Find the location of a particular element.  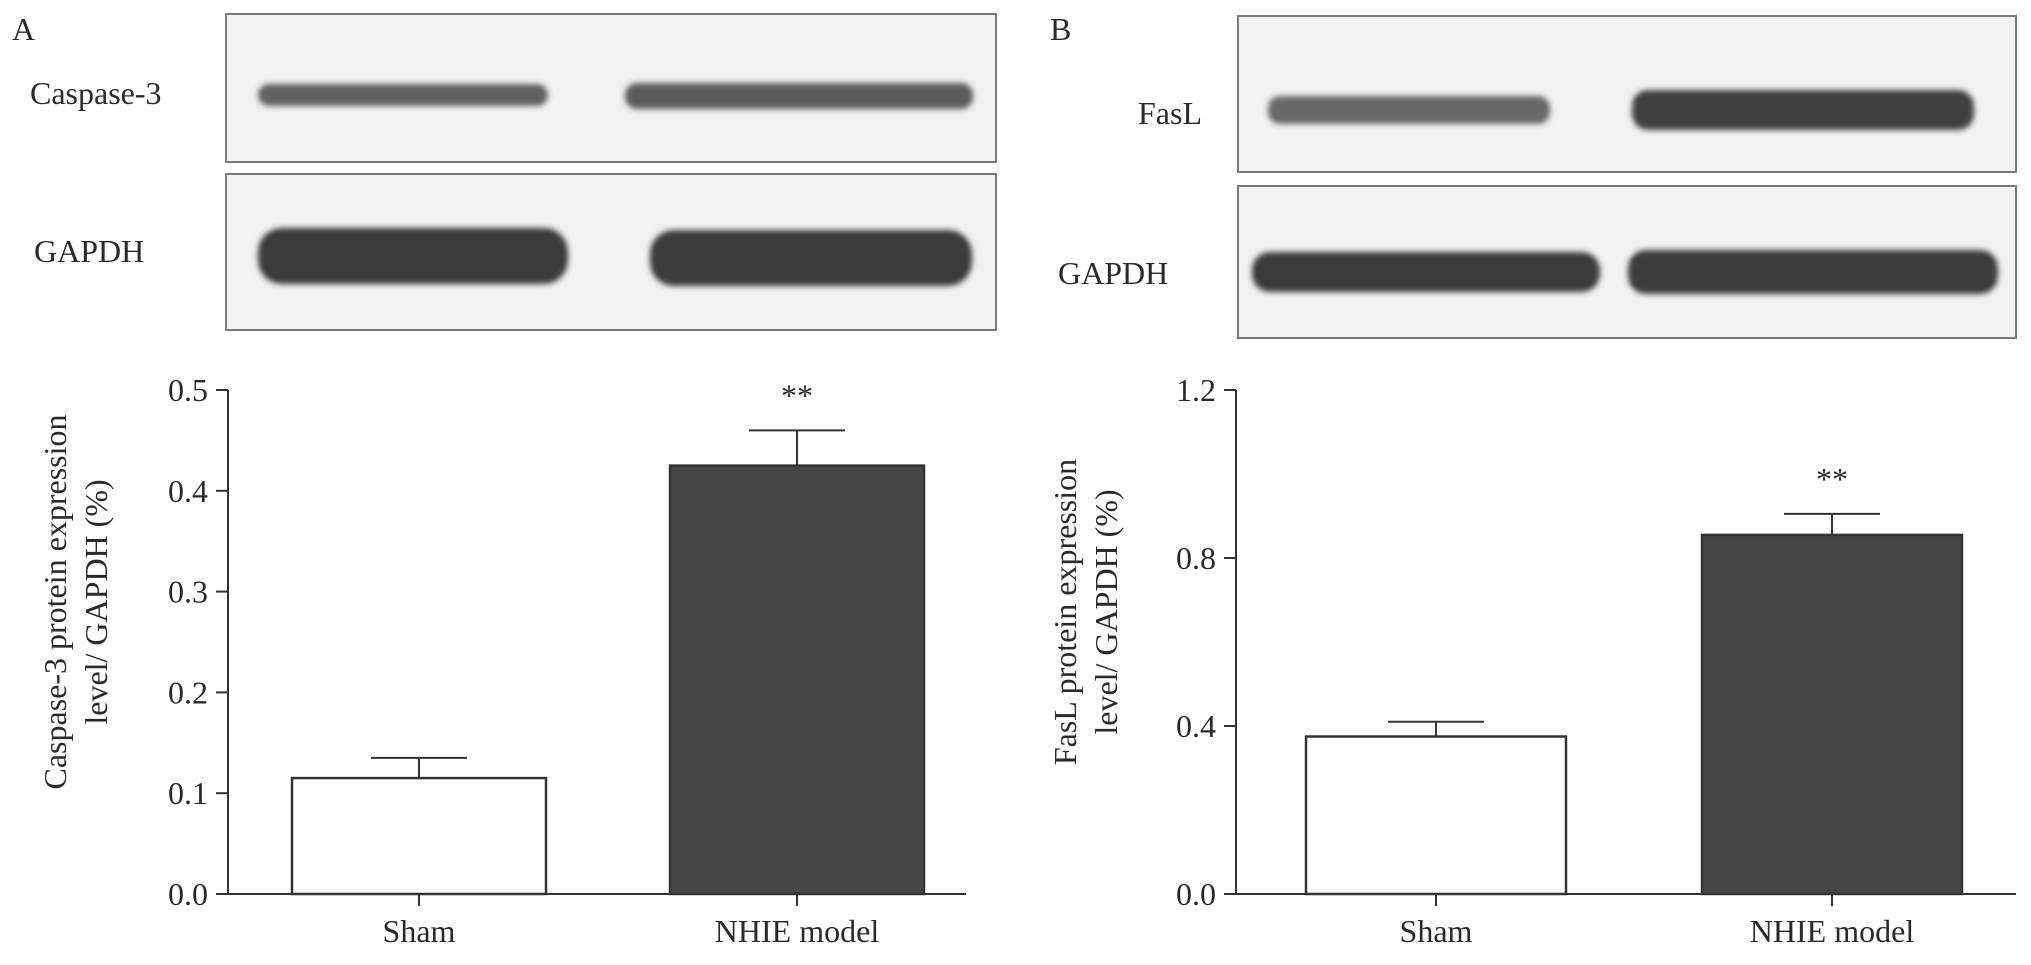

panel-b-letter: B is located at coordinates (1060, 29).